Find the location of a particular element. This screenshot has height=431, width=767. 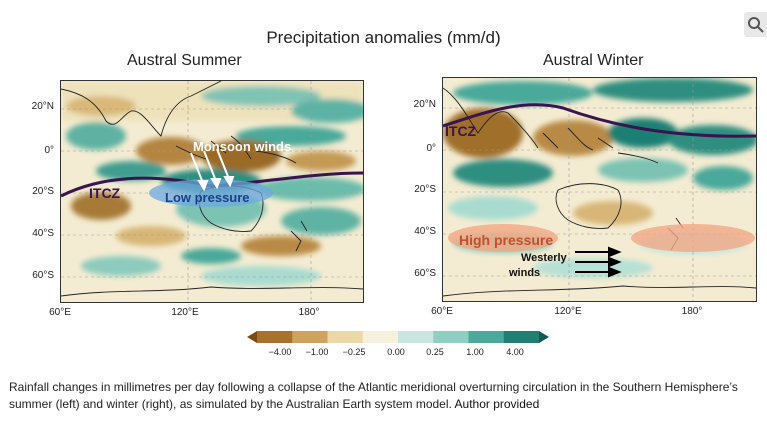

annotation-itcz-winter: ITCZ is located at coordinates (461, 131).